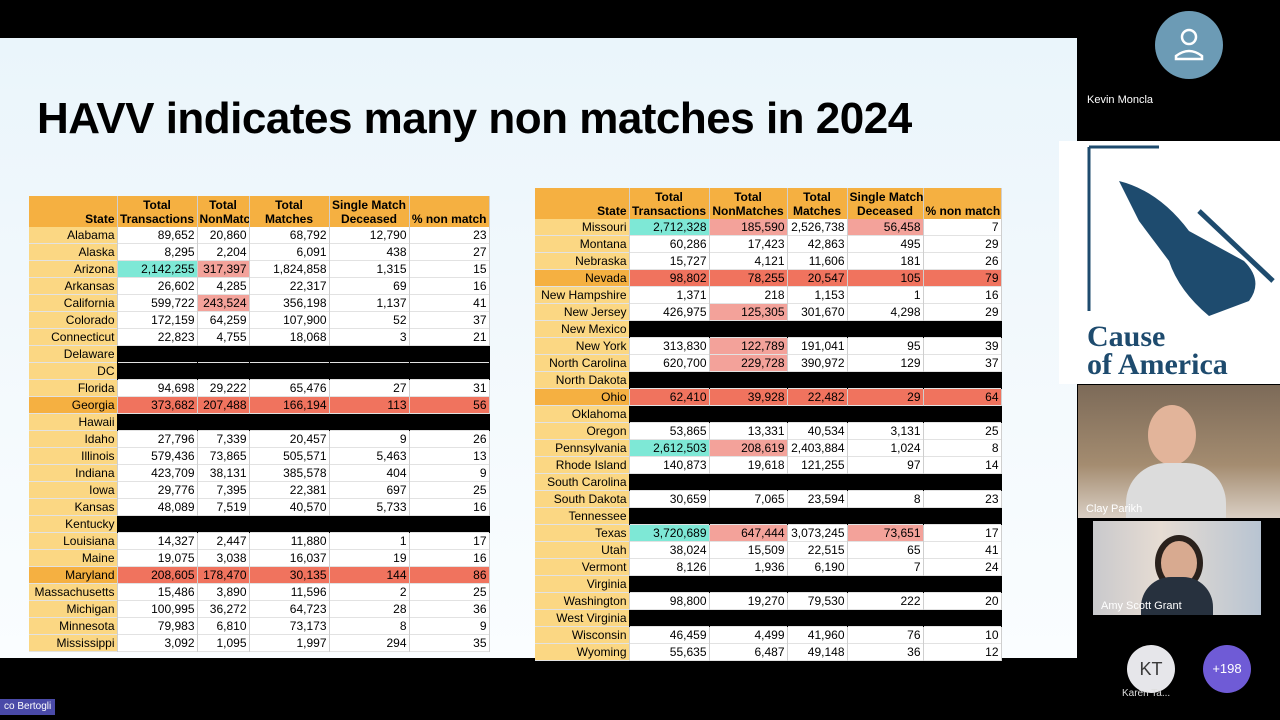  Describe the element at coordinates (582, 618) in the screenshot. I see `state-name-cell: West Virginia` at that location.